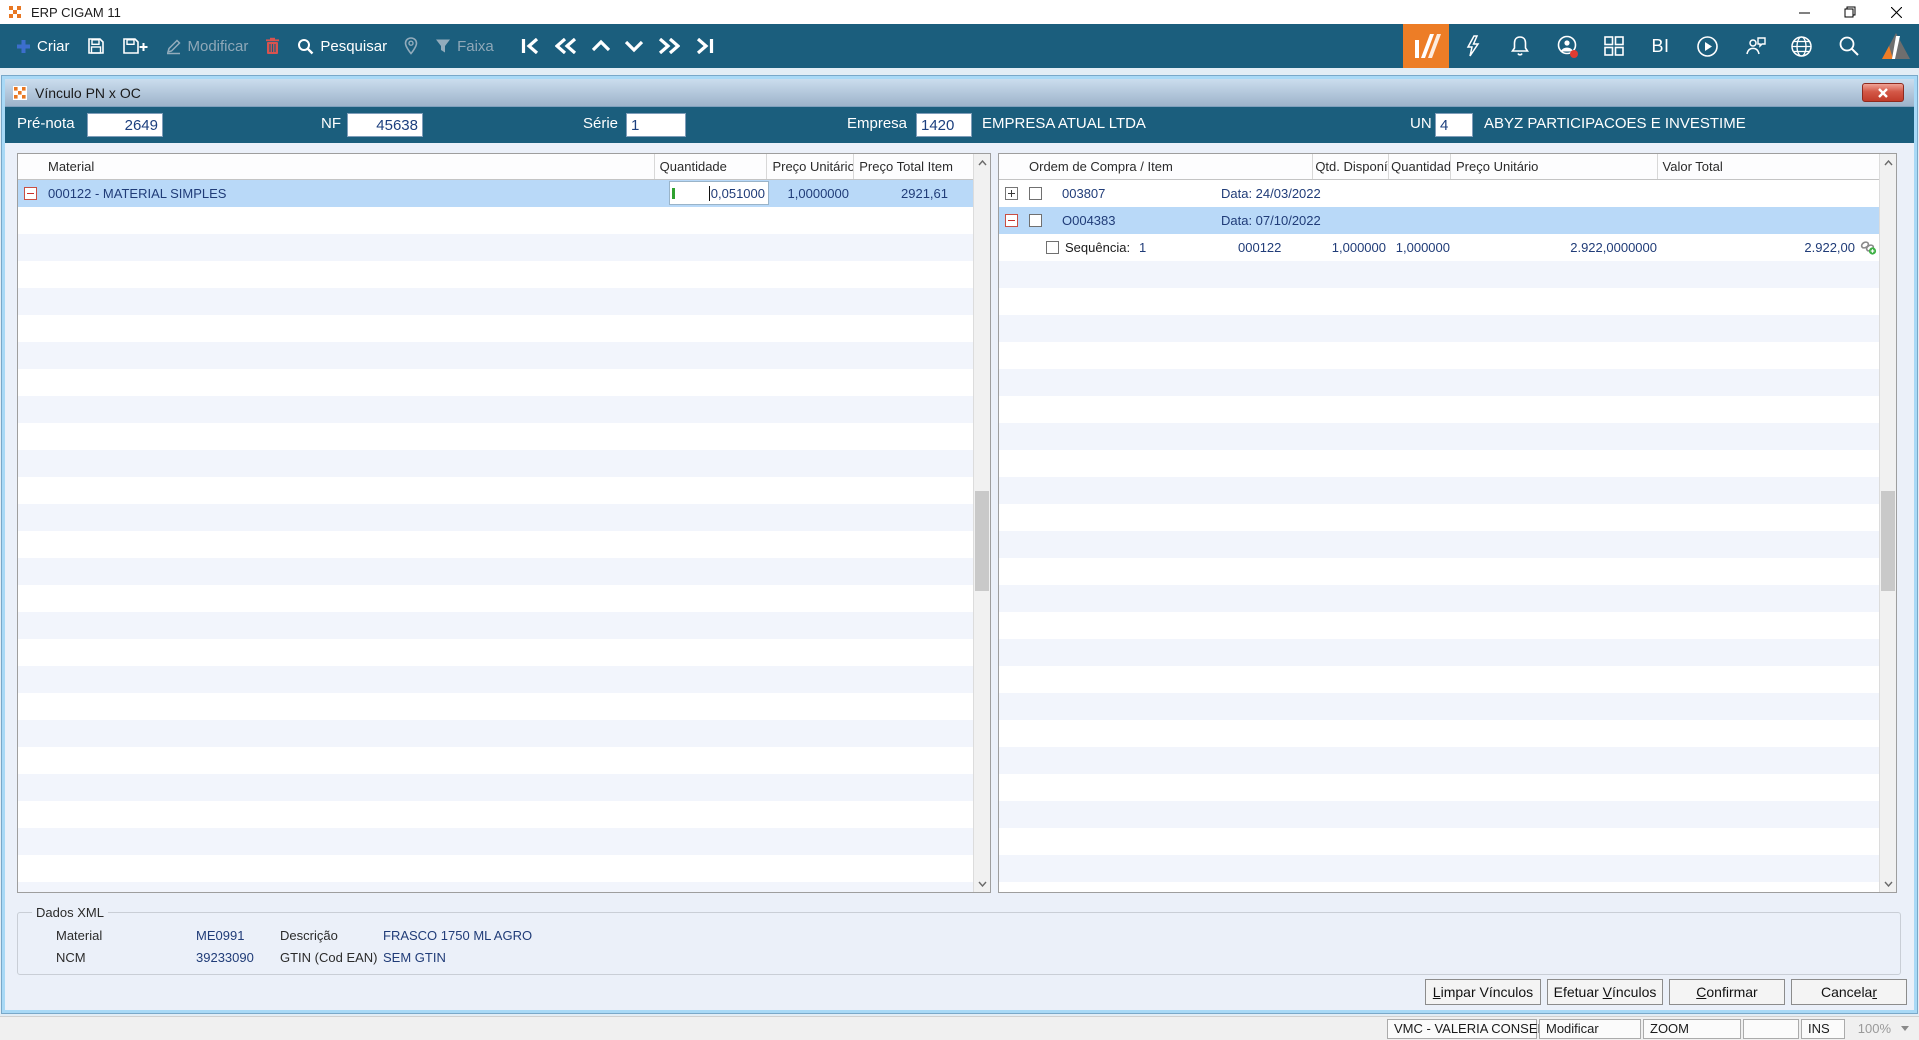 Image resolution: width=1919 pixels, height=1040 pixels. I want to click on close-button, so click(1896, 12).